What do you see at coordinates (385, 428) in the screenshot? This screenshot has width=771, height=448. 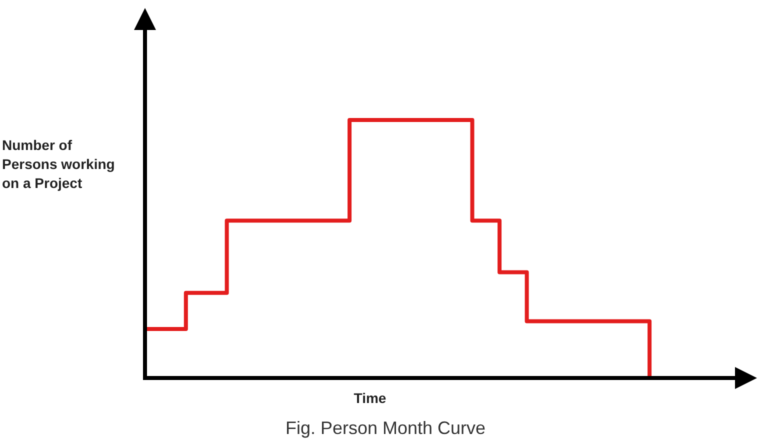 I see `text: Fig. Person Month Curve` at bounding box center [385, 428].